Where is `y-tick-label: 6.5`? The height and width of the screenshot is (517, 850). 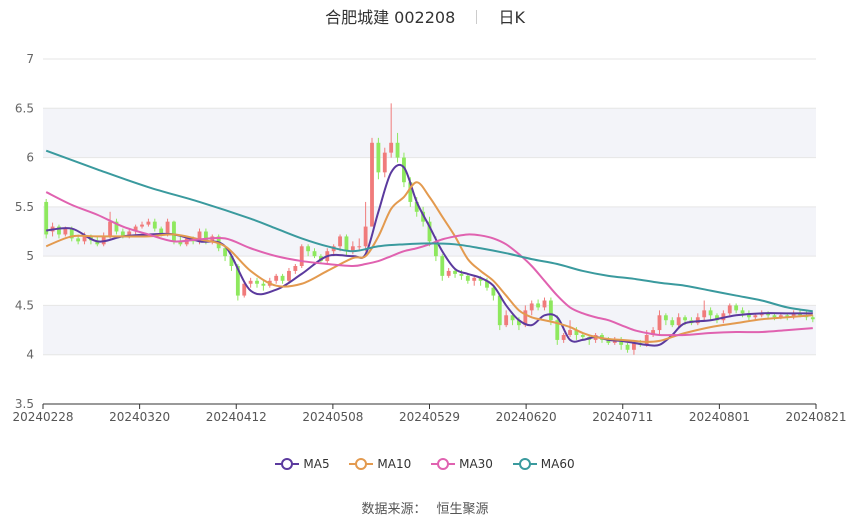
y-tick-label: 6.5 is located at coordinates (24, 108).